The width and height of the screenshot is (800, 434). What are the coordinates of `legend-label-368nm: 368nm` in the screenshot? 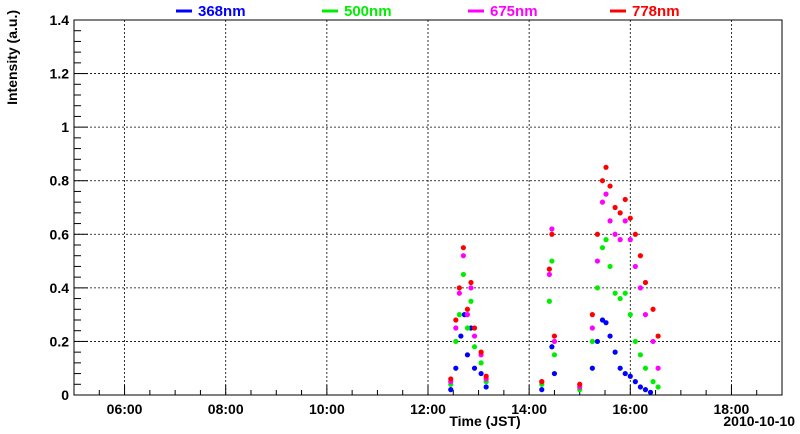 It's located at (222, 11).